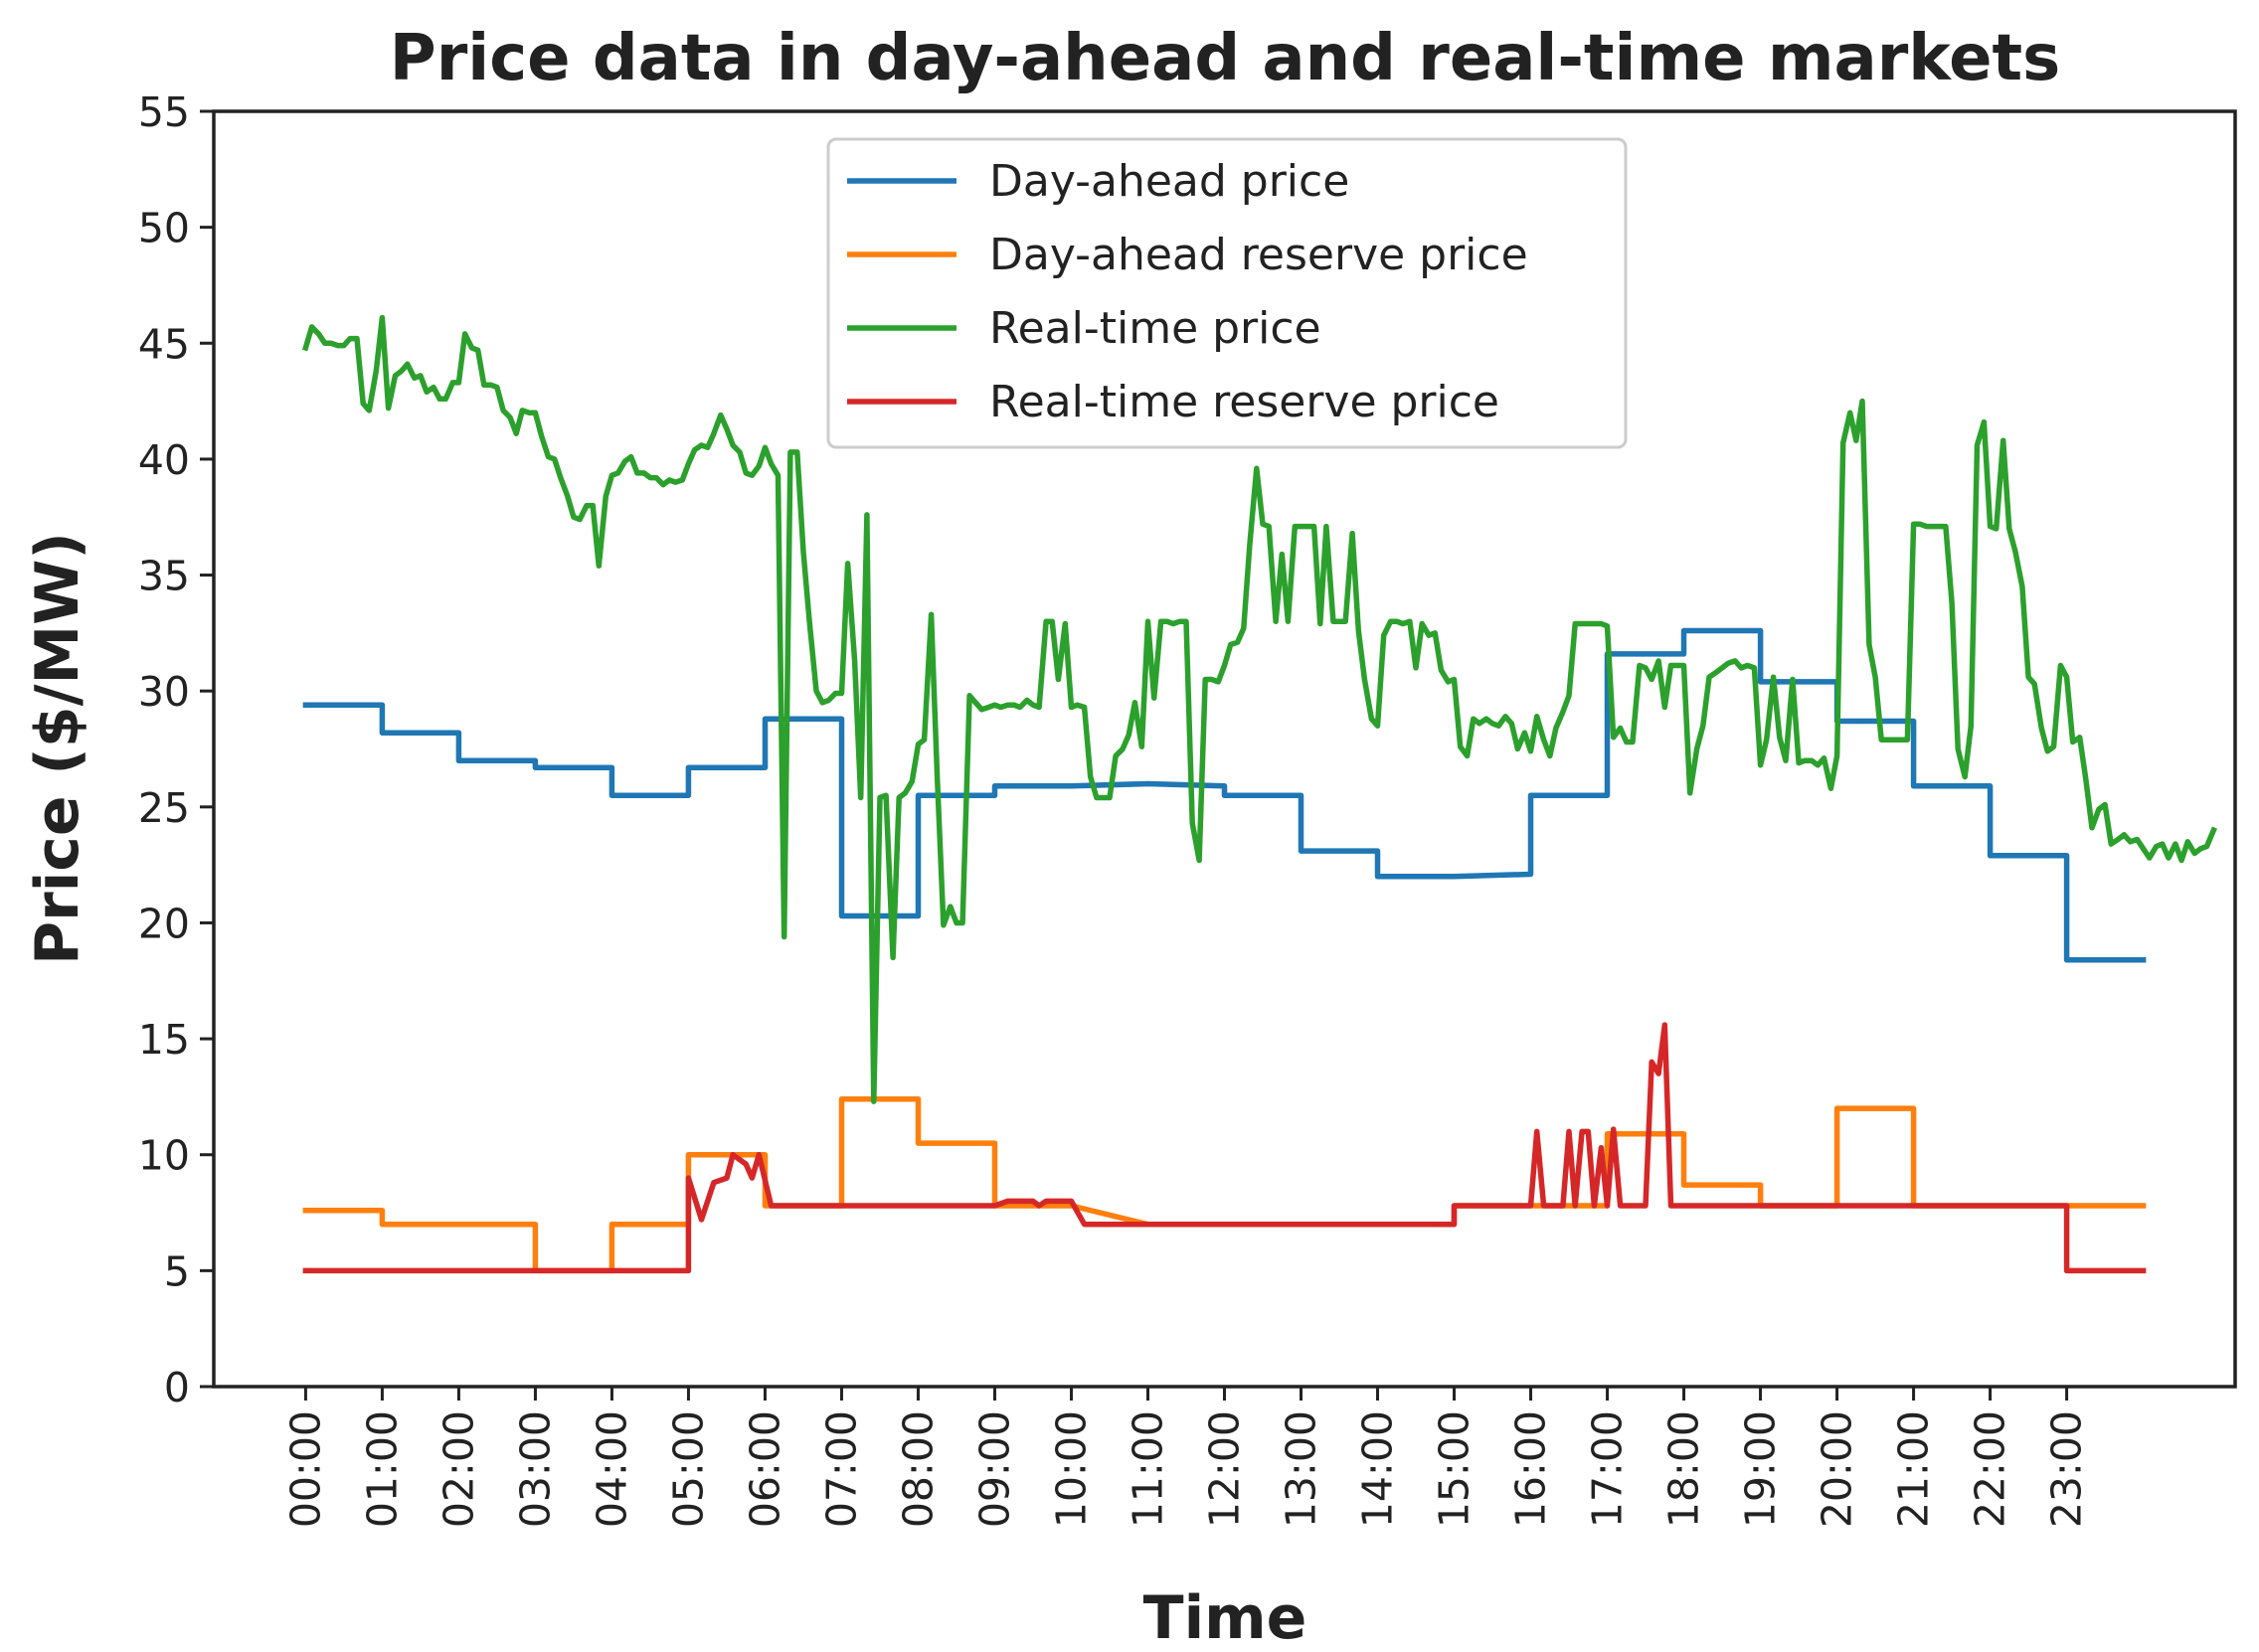 The height and width of the screenshot is (1652, 2259). I want to click on legend-label: Real-time price, so click(1155, 328).